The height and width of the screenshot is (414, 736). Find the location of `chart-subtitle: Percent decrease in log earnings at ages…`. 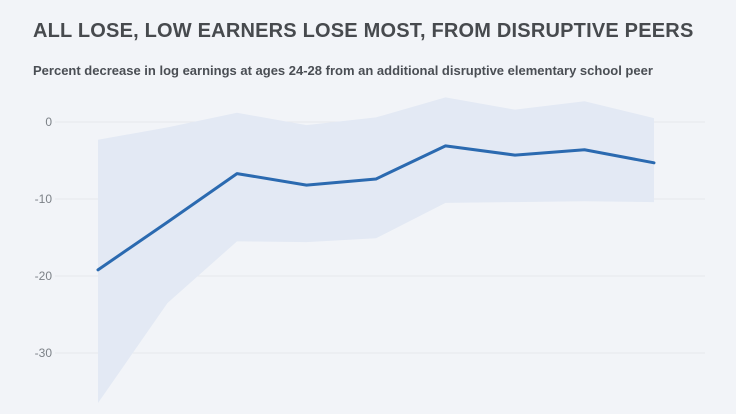

chart-subtitle: Percent decrease in log earnings at ages… is located at coordinates (343, 70).